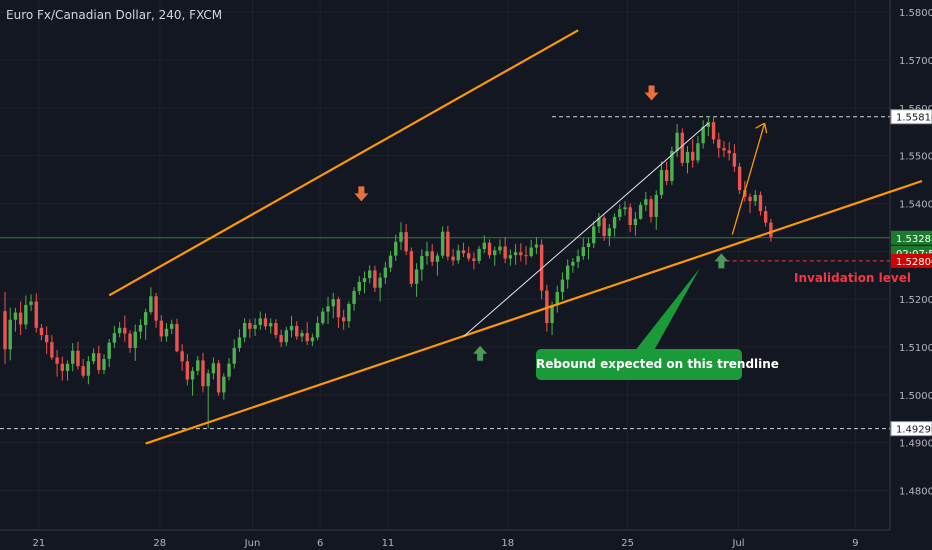  Describe the element at coordinates (586, 229) in the screenshot. I see `inner-trendline` at that location.